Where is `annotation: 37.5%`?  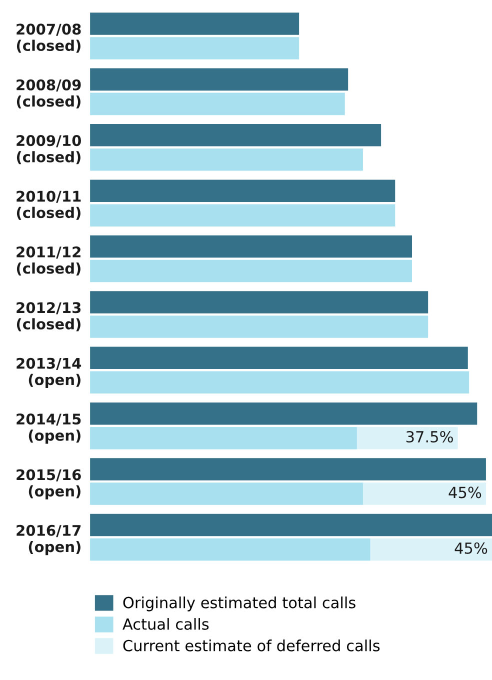 annotation: 37.5% is located at coordinates (429, 436).